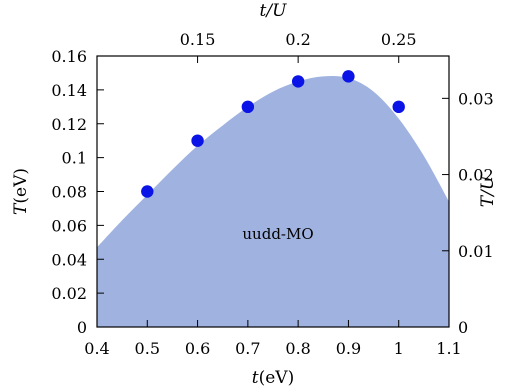 The image size is (509, 391). Describe the element at coordinates (476, 175) in the screenshot. I see `right-tick-label: 0.02` at that location.